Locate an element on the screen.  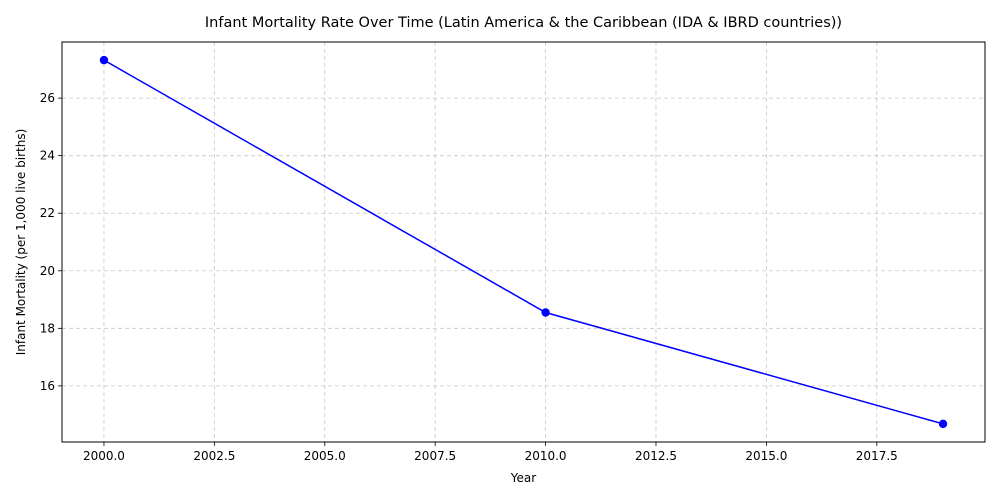
y-tick-label: 18 is located at coordinates (47, 328).